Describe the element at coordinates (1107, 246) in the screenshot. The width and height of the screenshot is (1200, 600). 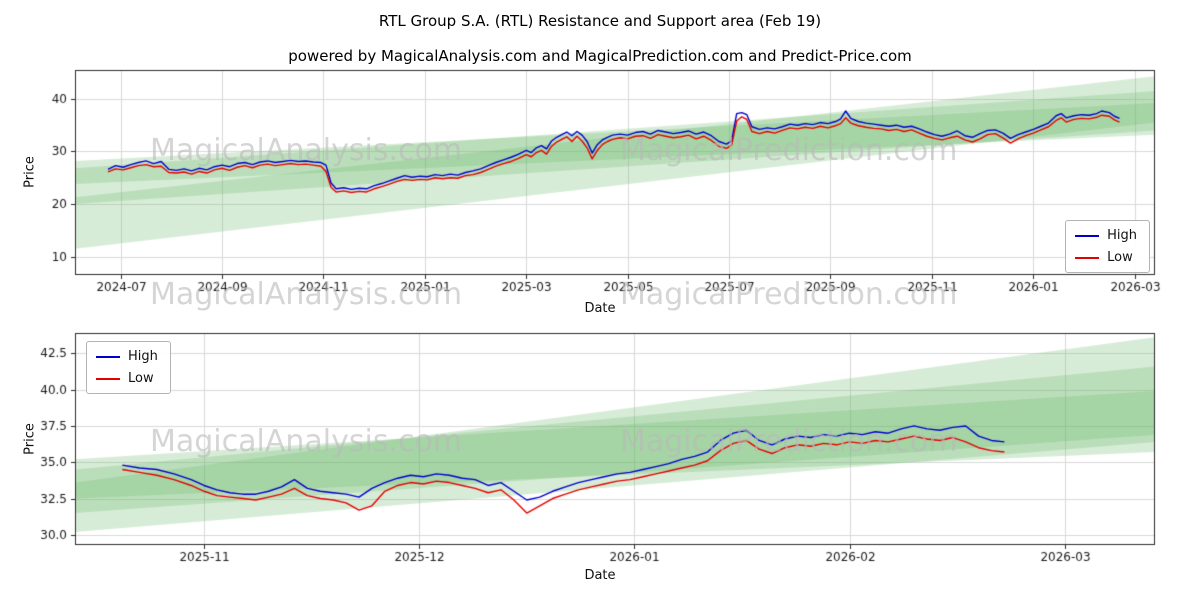
I see `top-legend: High Low` at that location.